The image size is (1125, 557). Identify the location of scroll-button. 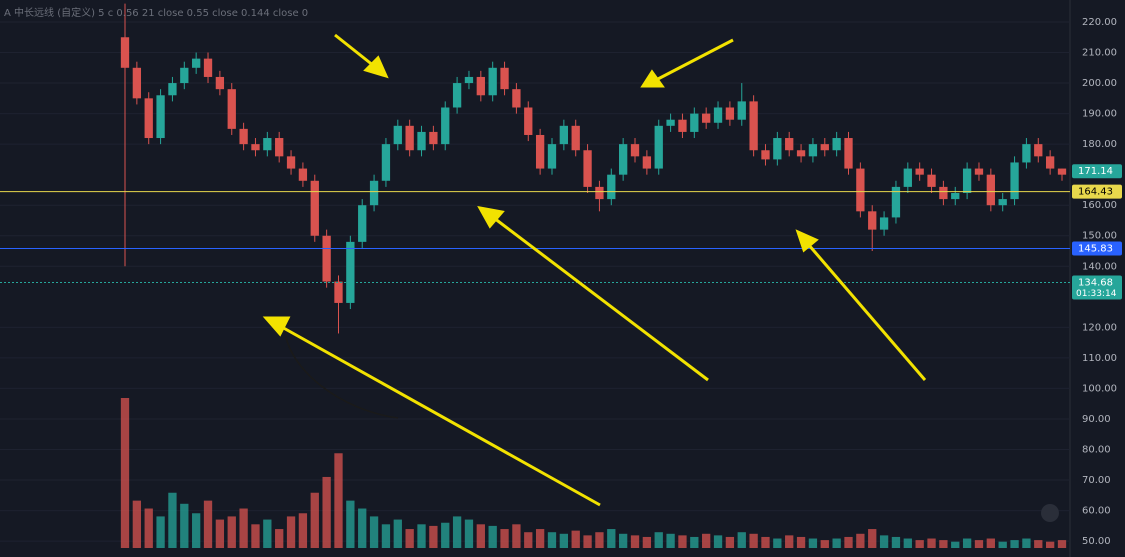
(1050, 513).